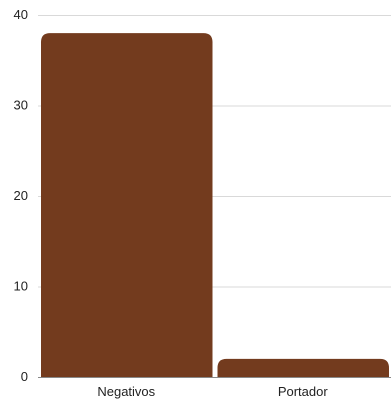  I want to click on y-tick-label: 10, so click(21, 286).